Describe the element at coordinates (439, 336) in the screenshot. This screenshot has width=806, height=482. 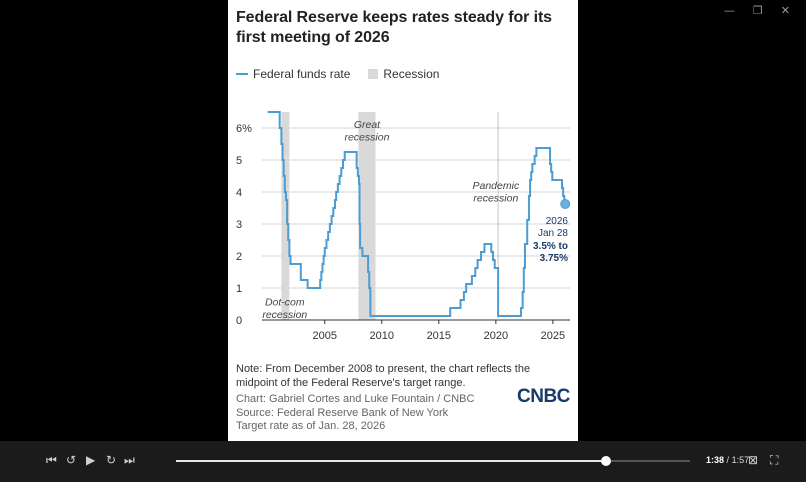
I see `x-tick-label-2: 2015` at that location.